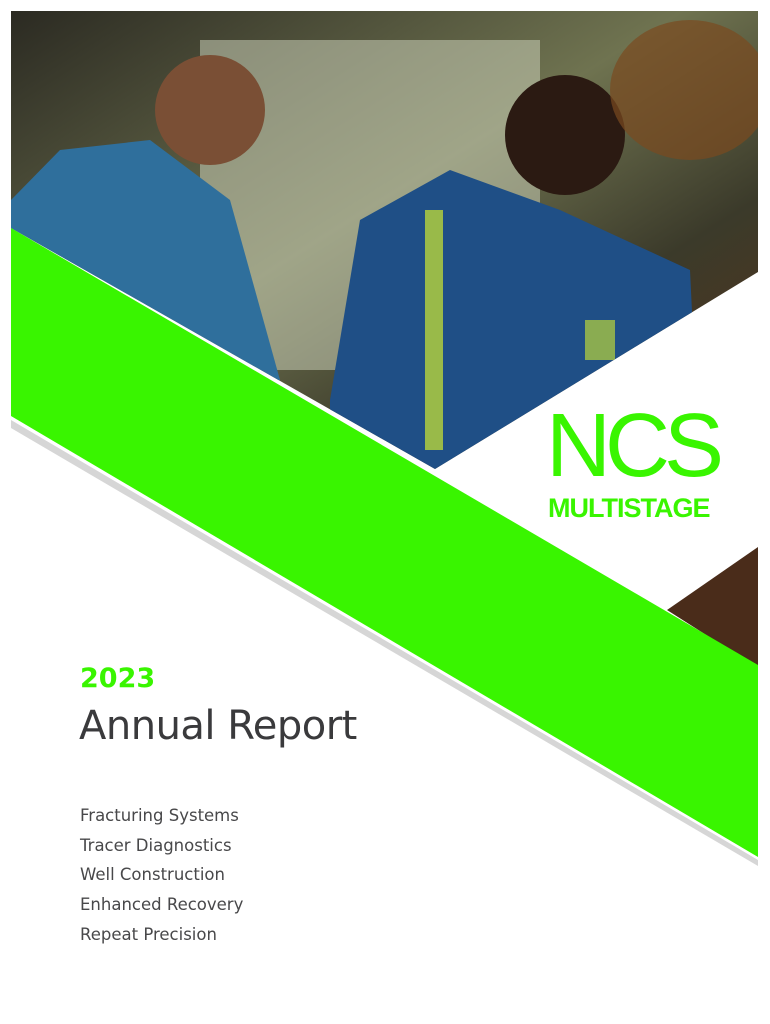 The width and height of the screenshot is (770, 1024). What do you see at coordinates (156, 845) in the screenshot?
I see `service-item: Tracer Diagnostics` at bounding box center [156, 845].